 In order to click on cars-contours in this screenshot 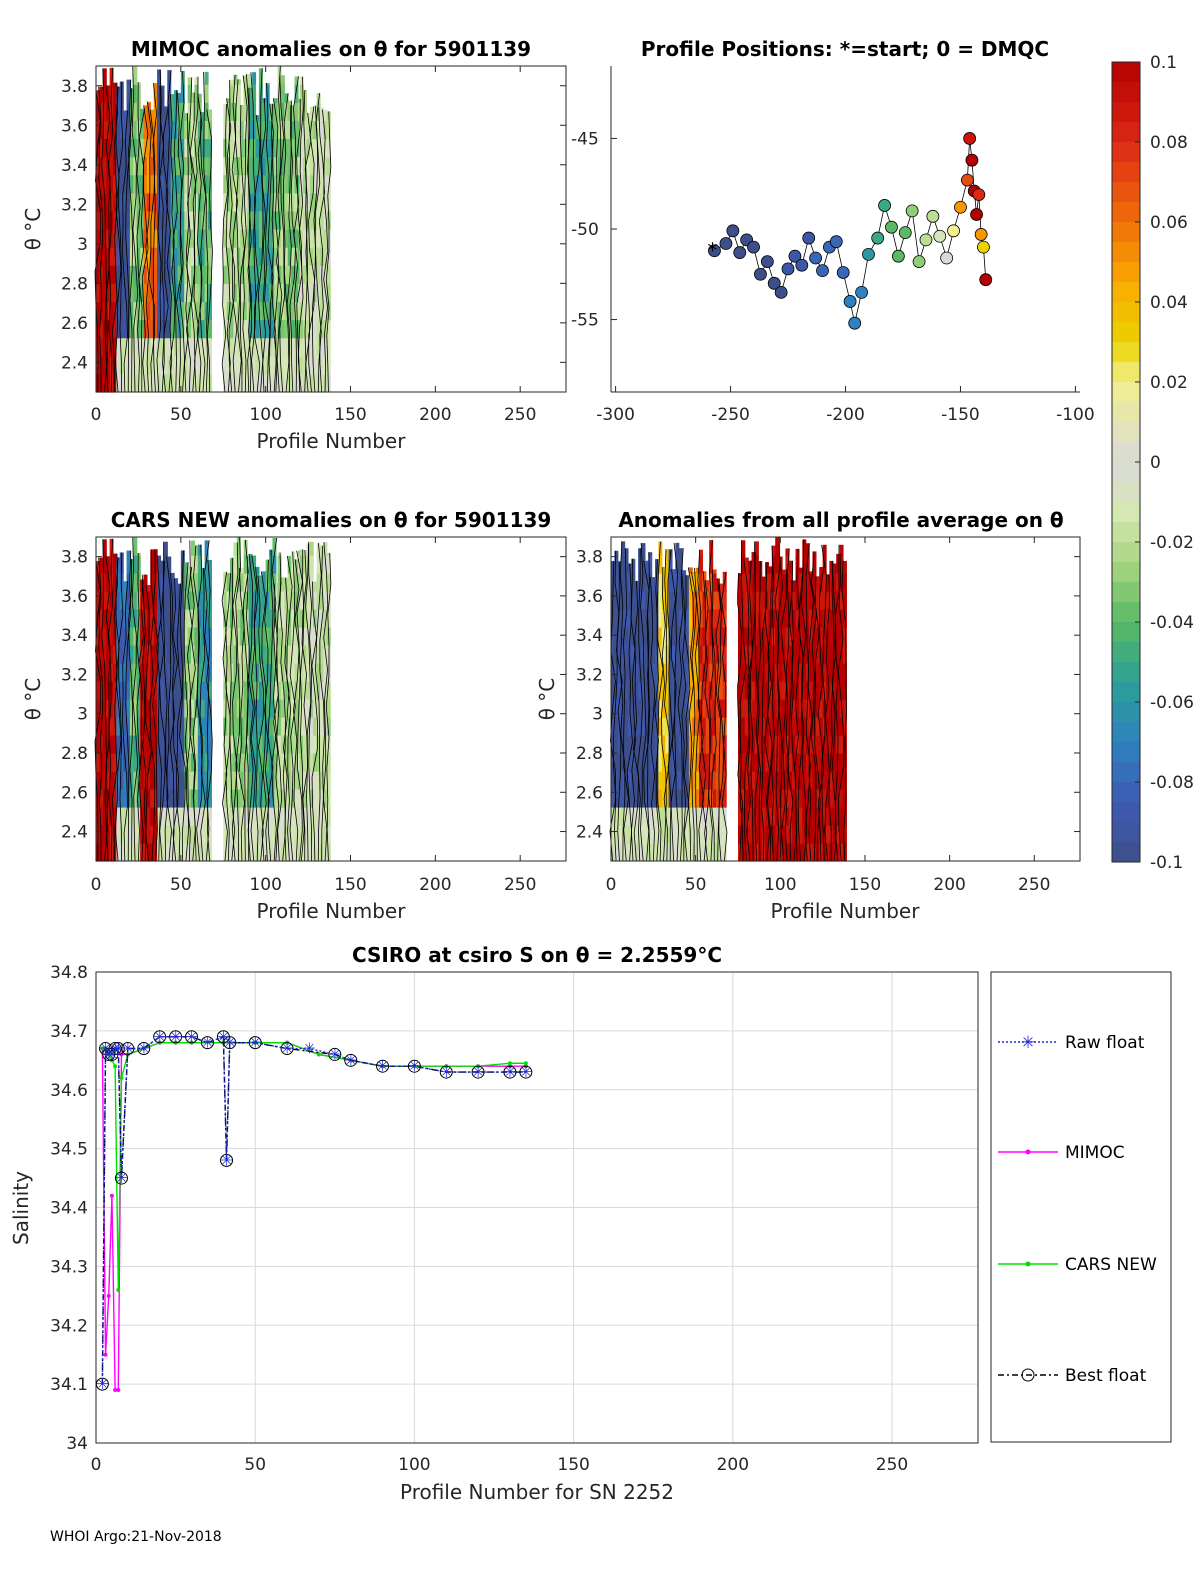, I will do `click(213, 699)`.